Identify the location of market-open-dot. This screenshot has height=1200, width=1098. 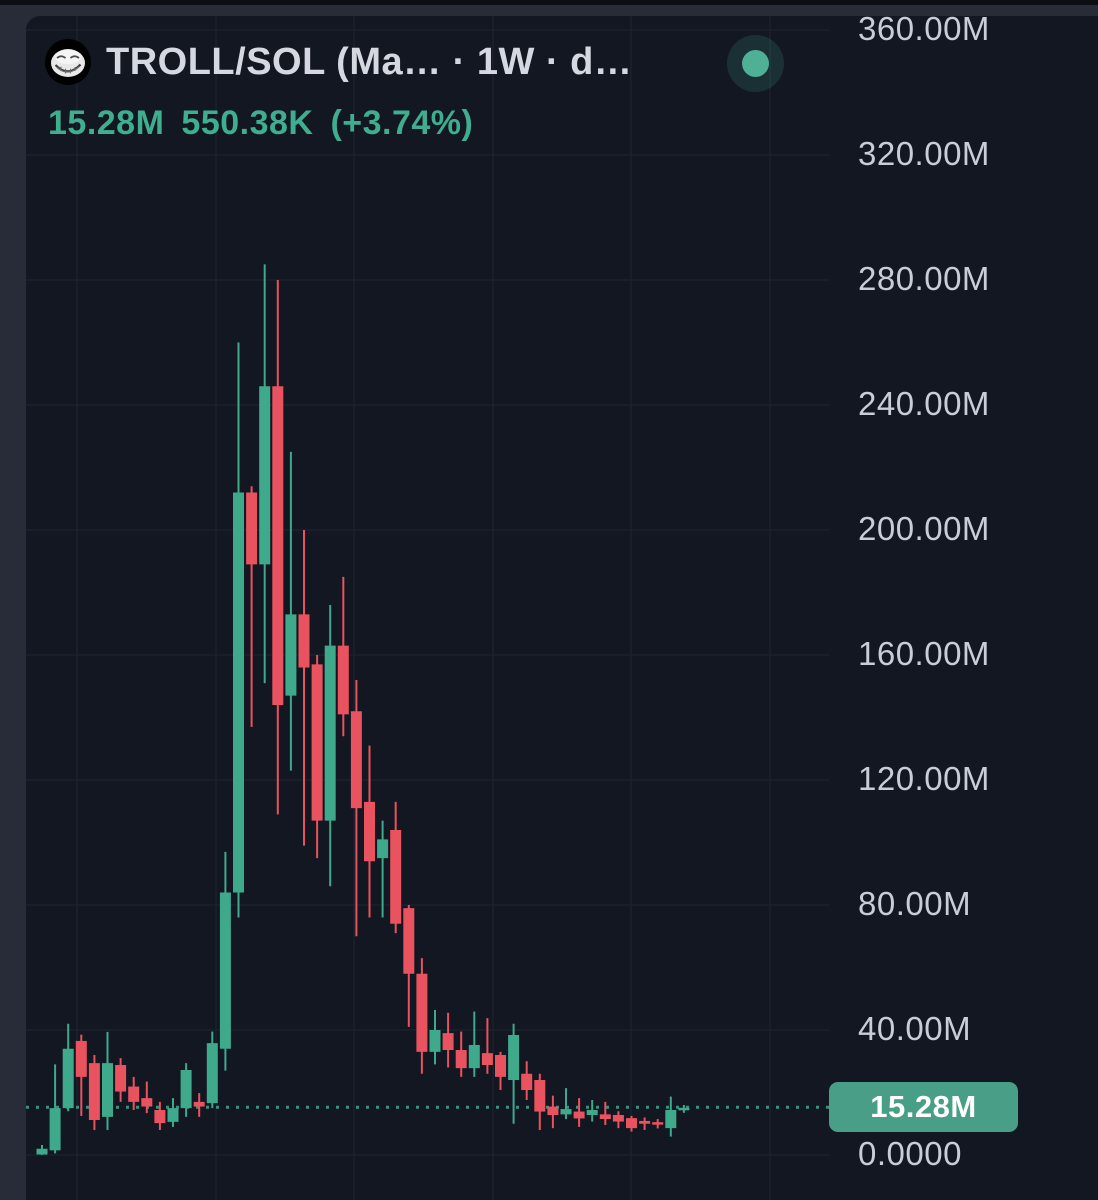
(755, 63).